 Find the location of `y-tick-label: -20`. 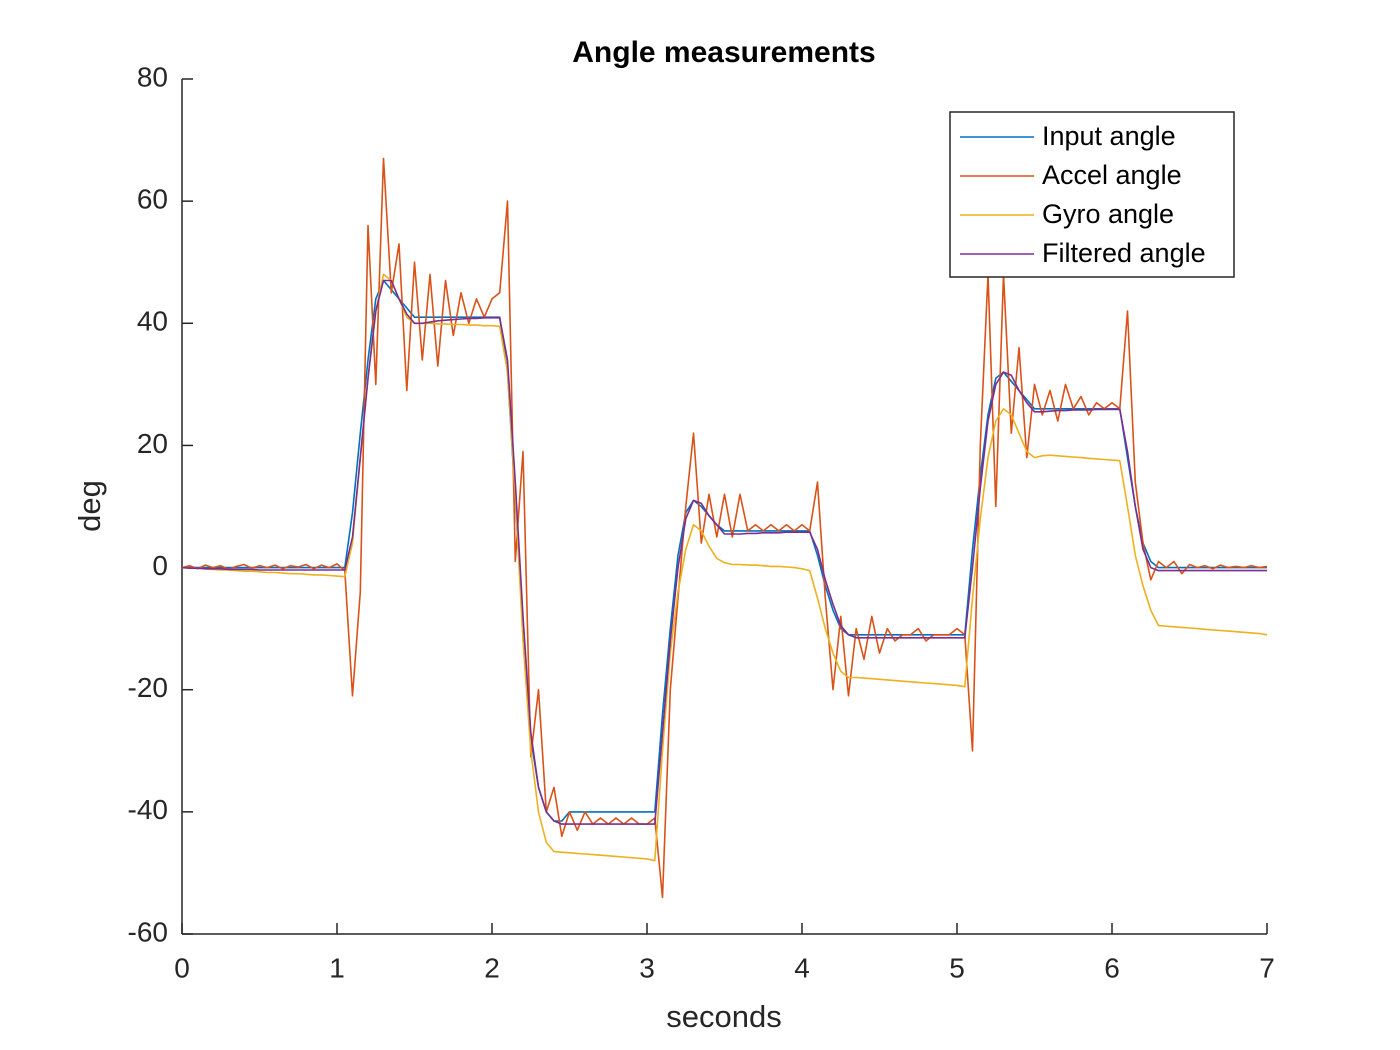

y-tick-label: -20 is located at coordinates (148, 687).